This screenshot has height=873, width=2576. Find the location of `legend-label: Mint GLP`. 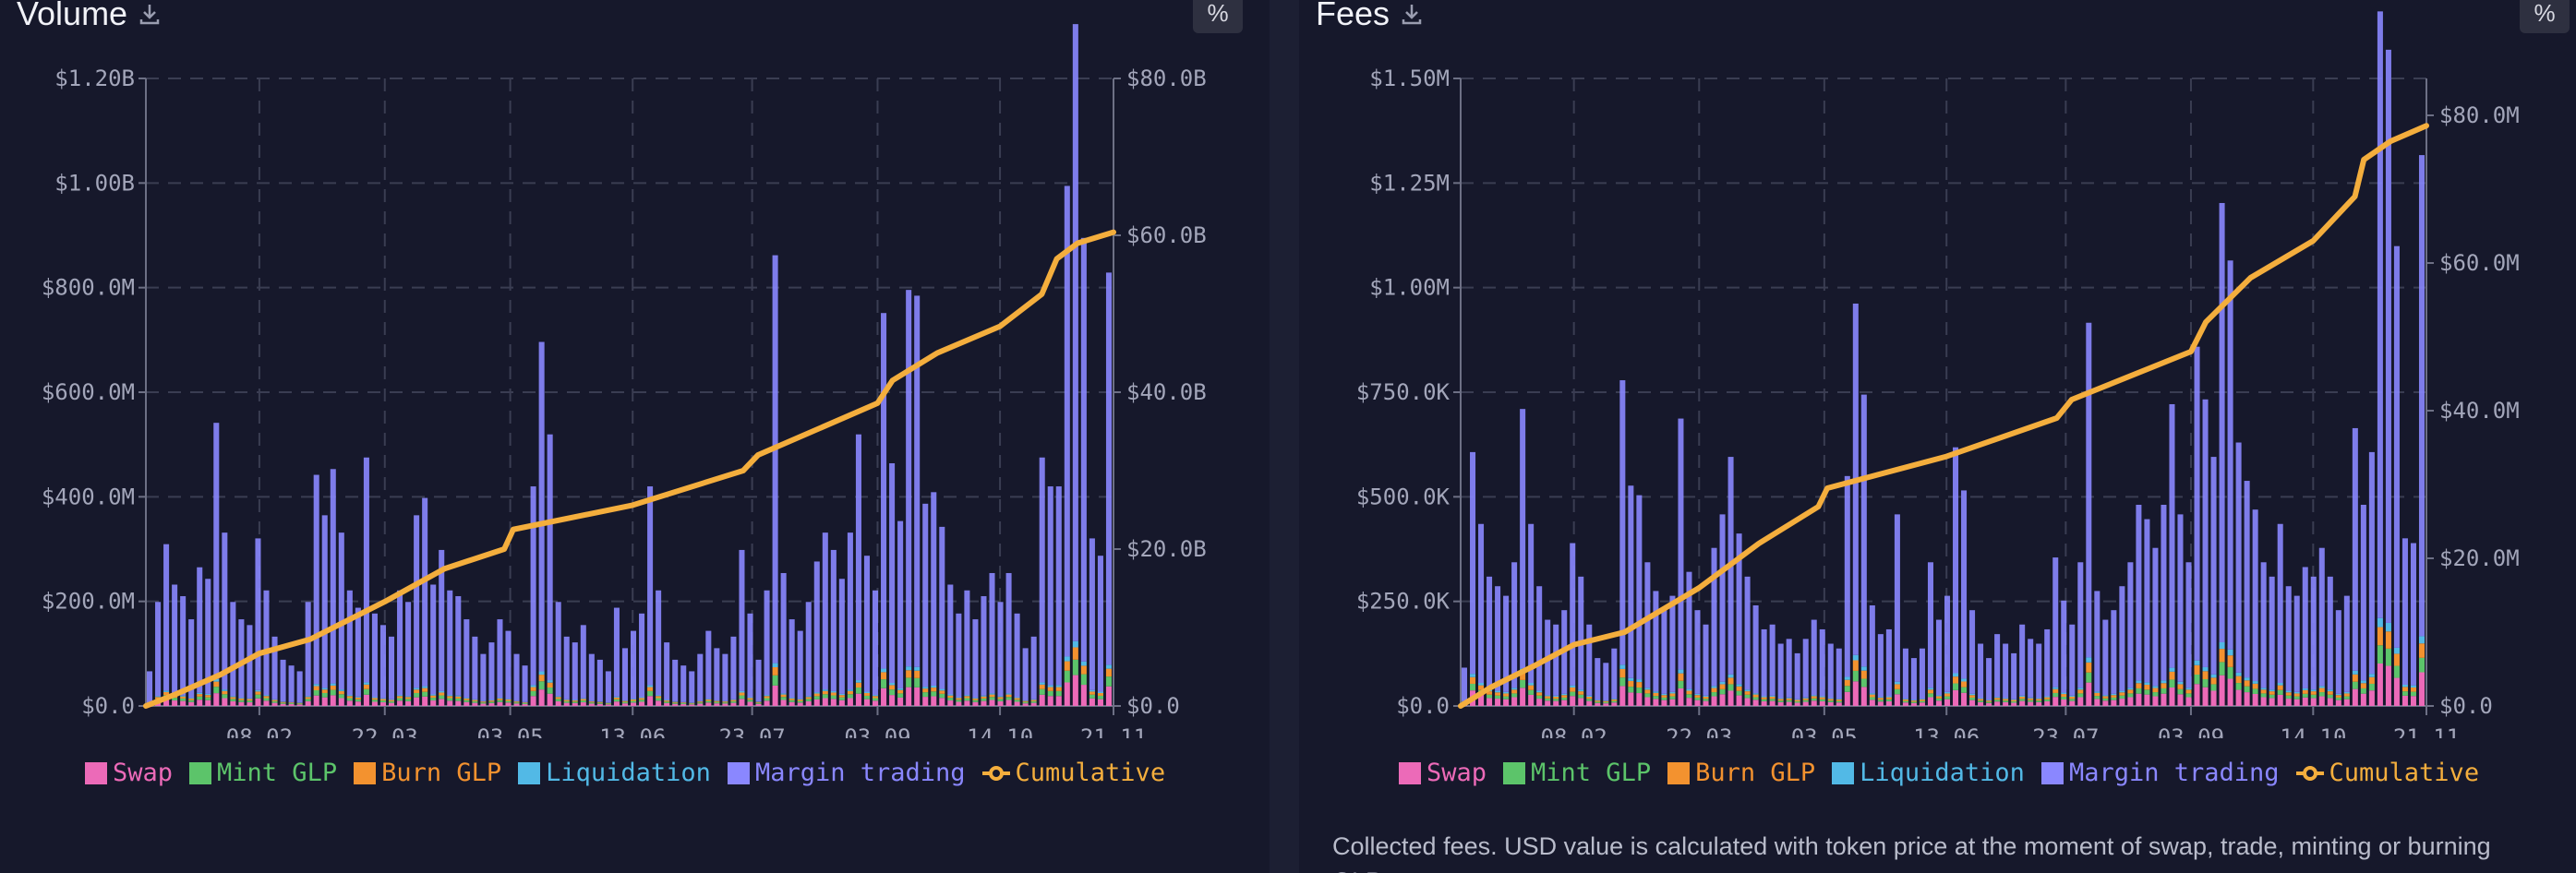

legend-label: Mint GLP is located at coordinates (1591, 773).